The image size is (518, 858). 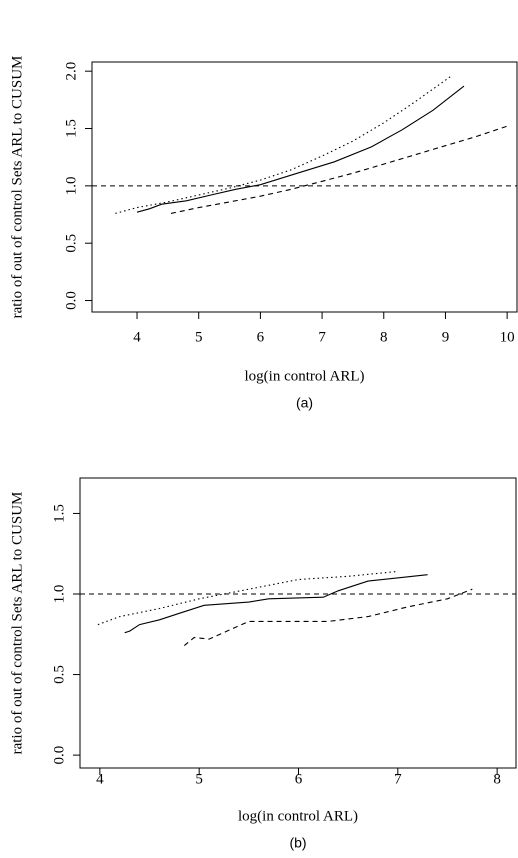 What do you see at coordinates (304, 403) in the screenshot?
I see `caption: (a)` at bounding box center [304, 403].